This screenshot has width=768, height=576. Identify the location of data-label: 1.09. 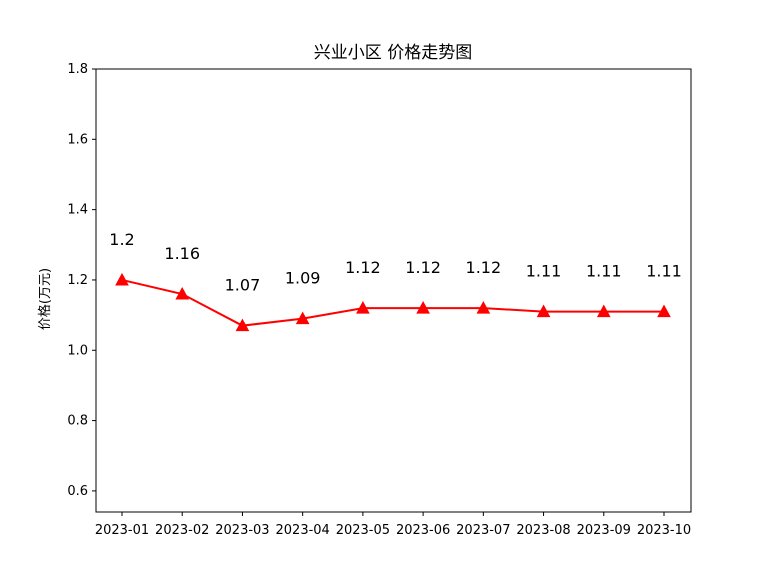
(303, 278).